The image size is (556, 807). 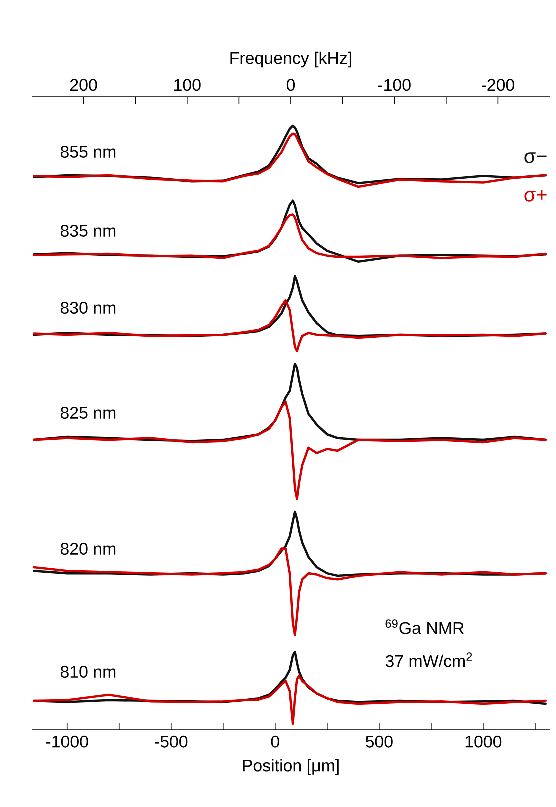 I want to click on annotation: 37 mW/cm$^{2}$, so click(x=429, y=660).